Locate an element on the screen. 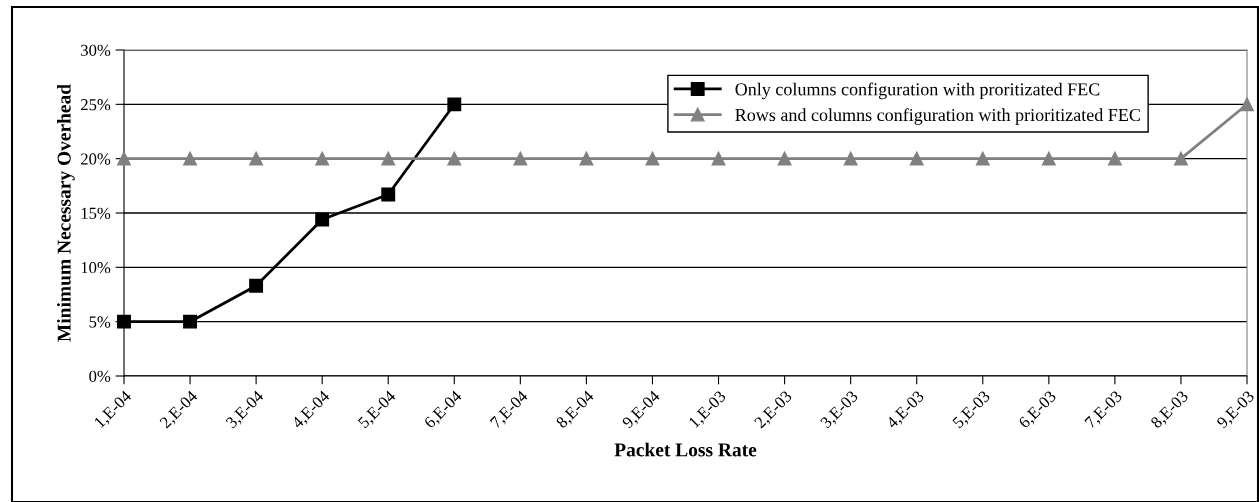 The height and width of the screenshot is (502, 1259). y-tick-label: 25% is located at coordinates (95, 105).